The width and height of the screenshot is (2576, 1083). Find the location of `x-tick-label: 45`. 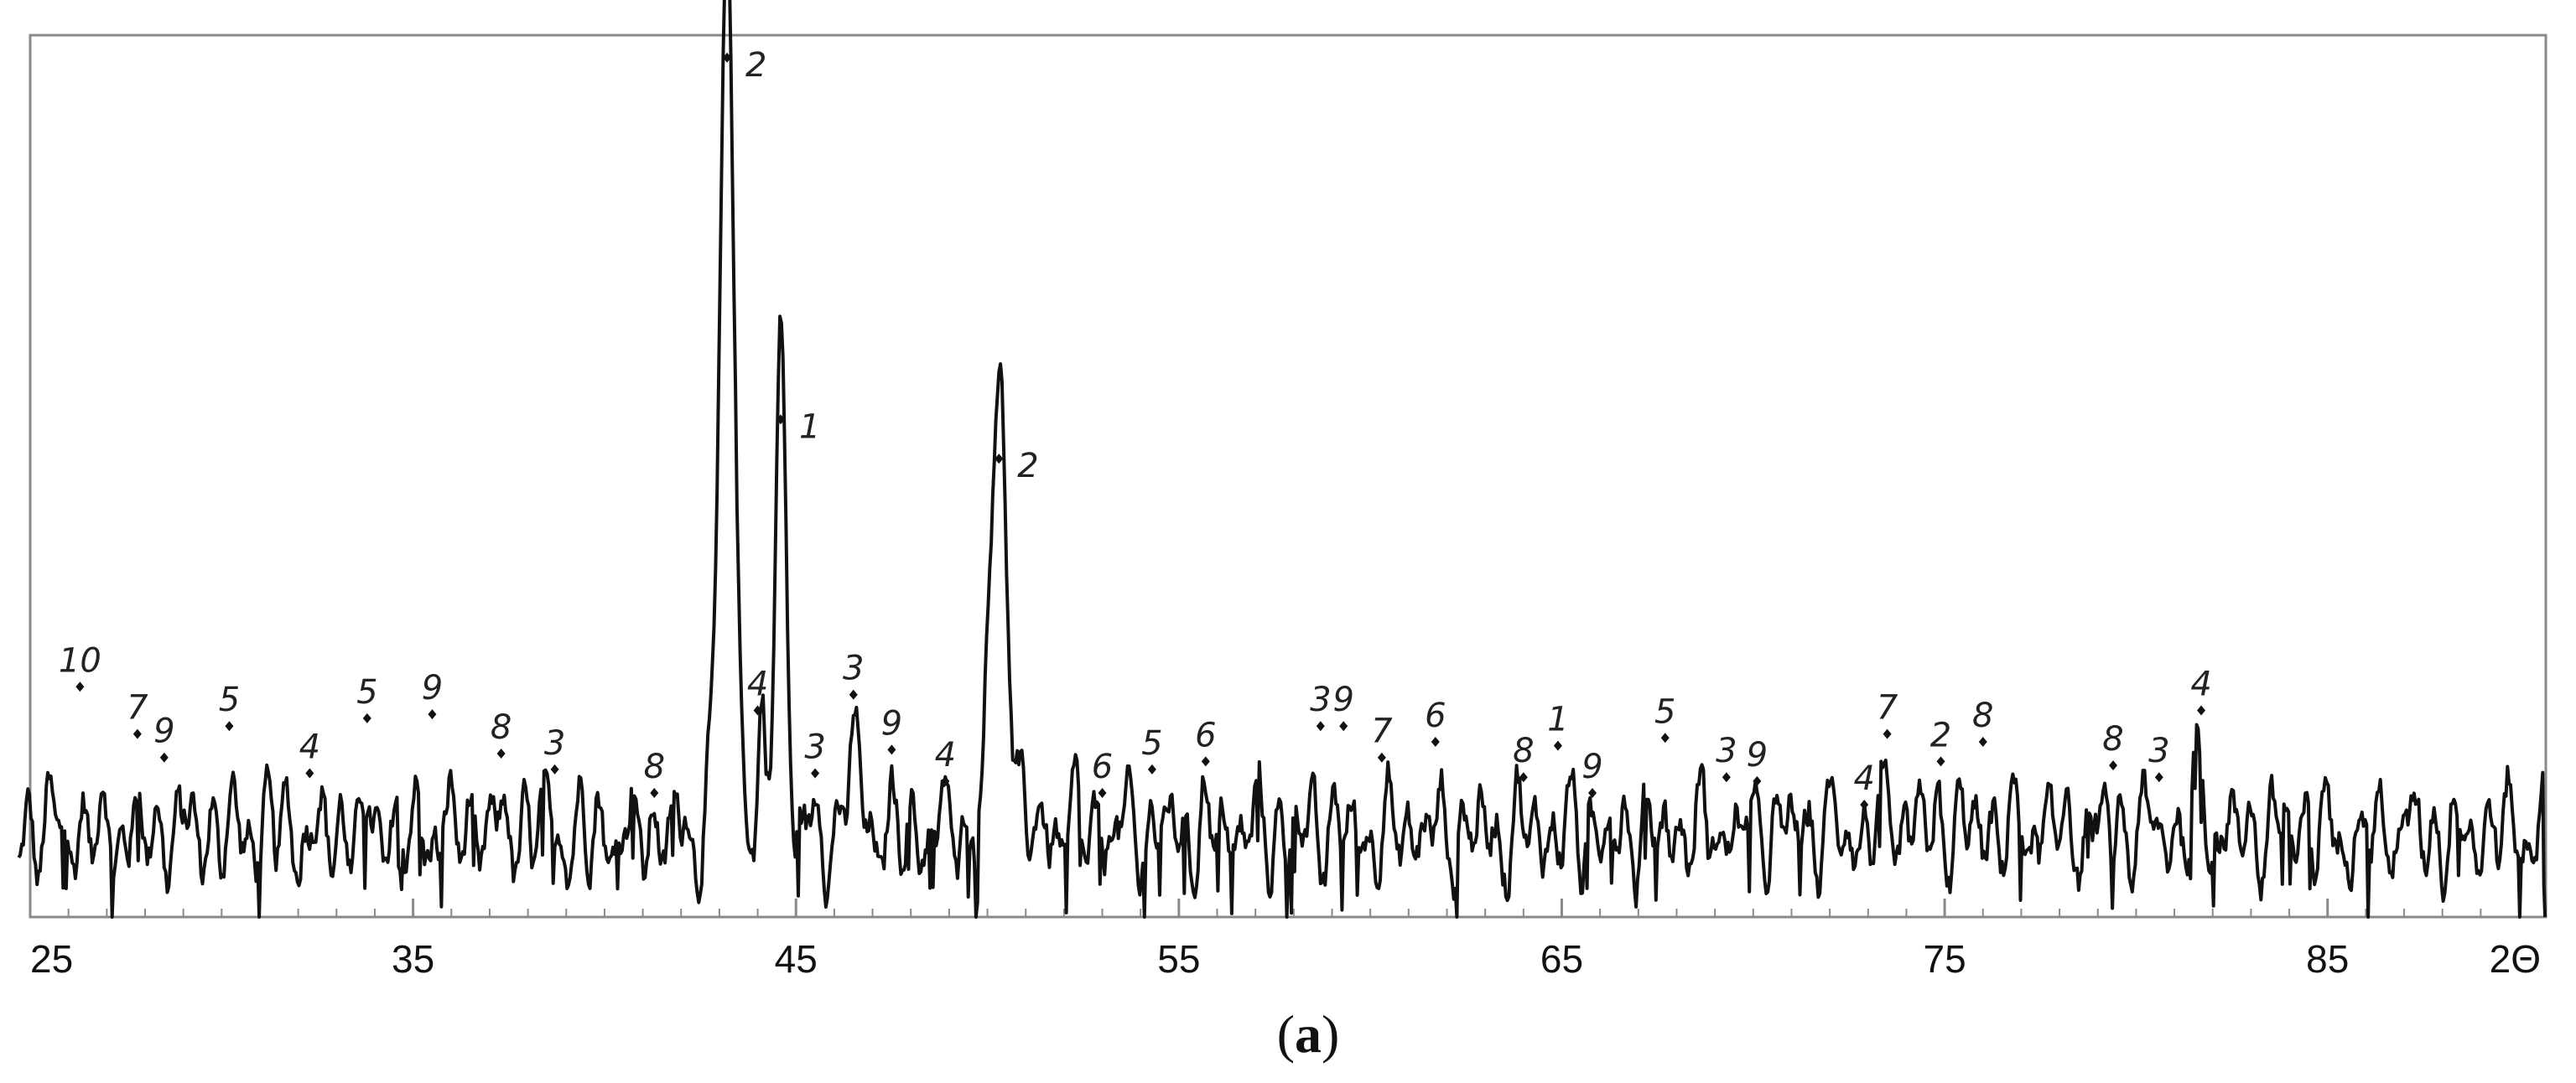

x-tick-label: 45 is located at coordinates (796, 959).